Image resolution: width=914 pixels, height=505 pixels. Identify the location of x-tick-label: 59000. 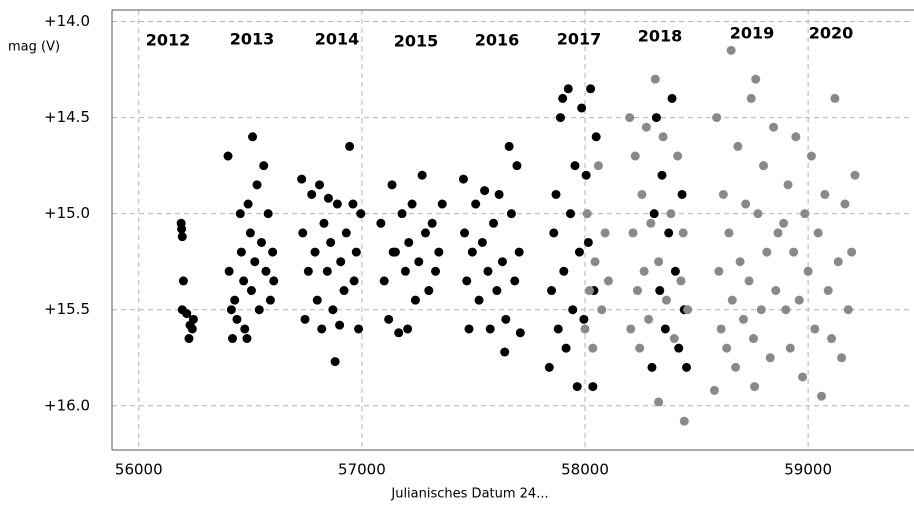
(808, 470).